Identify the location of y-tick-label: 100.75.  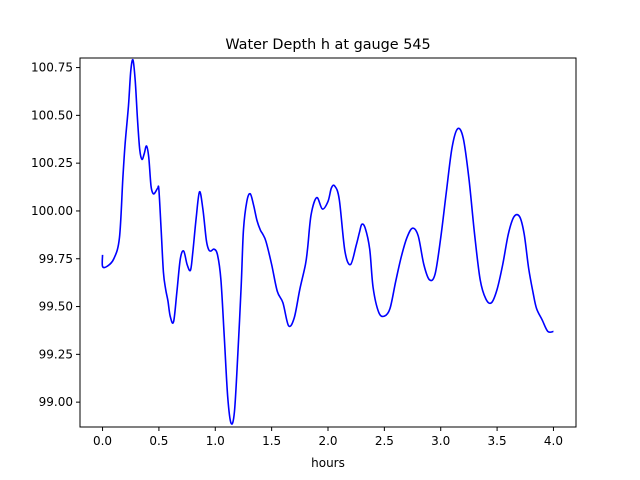
(52, 68).